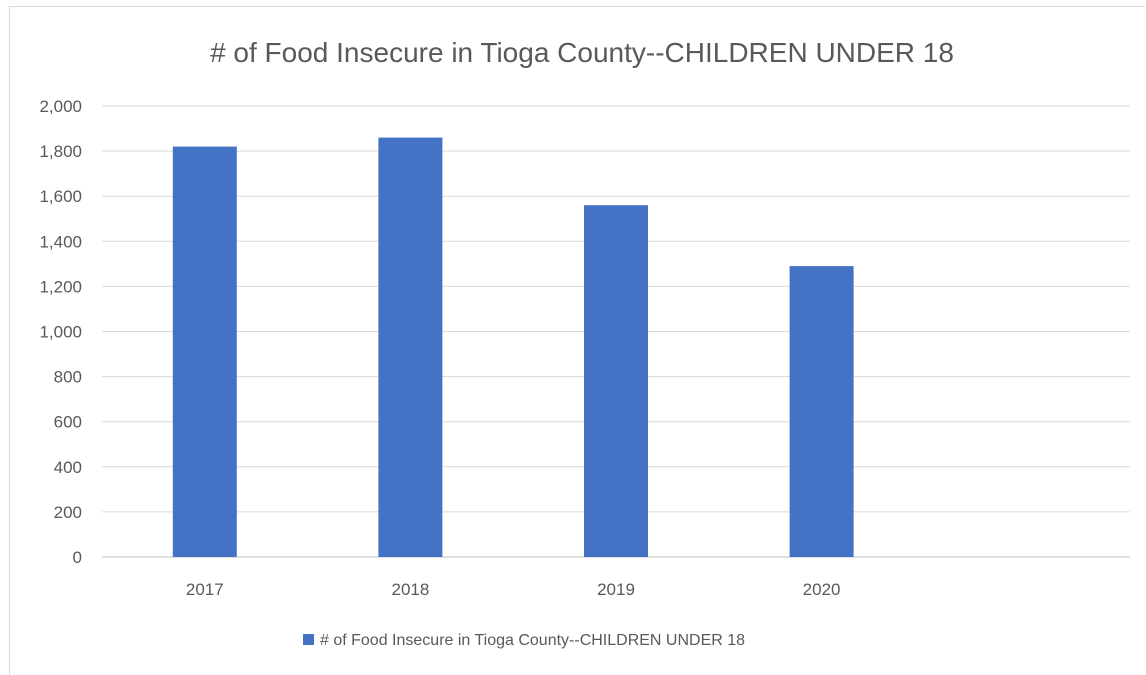 Image resolution: width=1146 pixels, height=675 pixels. Describe the element at coordinates (821, 411) in the screenshot. I see `bar-2020` at that location.